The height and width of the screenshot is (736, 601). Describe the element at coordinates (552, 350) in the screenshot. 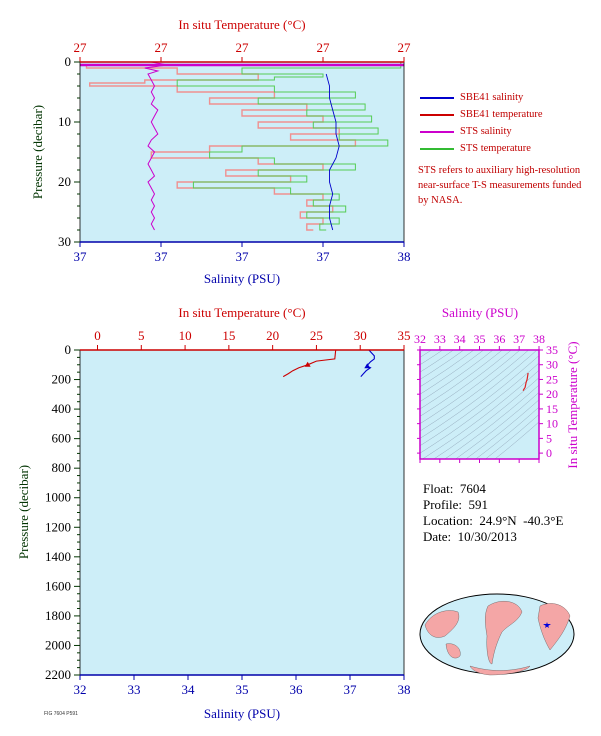

I see `ts-y-tick-label: 35` at that location.